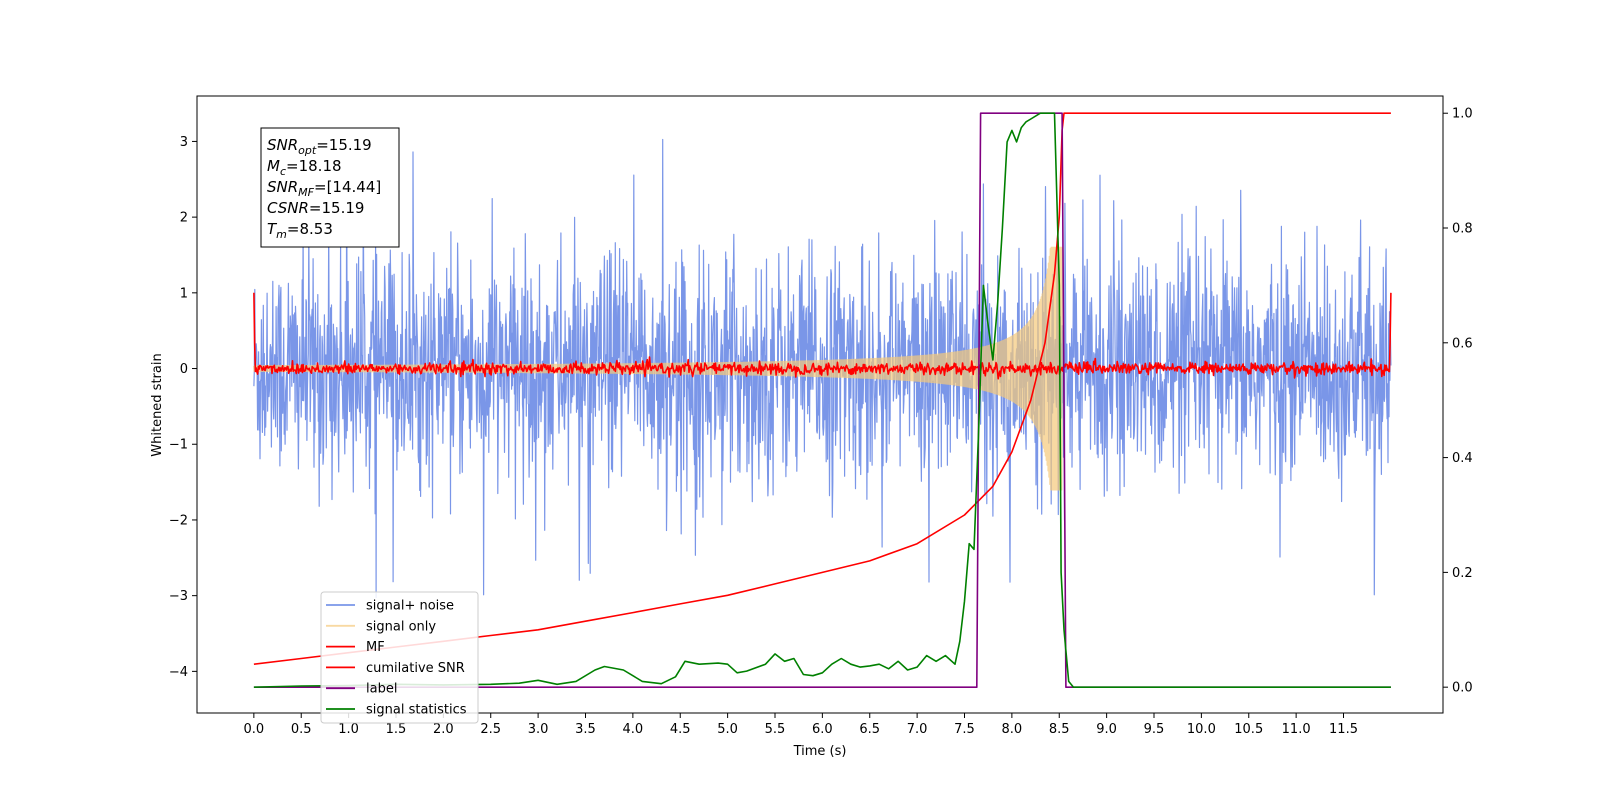  What do you see at coordinates (283, 171) in the screenshot?
I see `annotation-subscript: c` at bounding box center [283, 171].